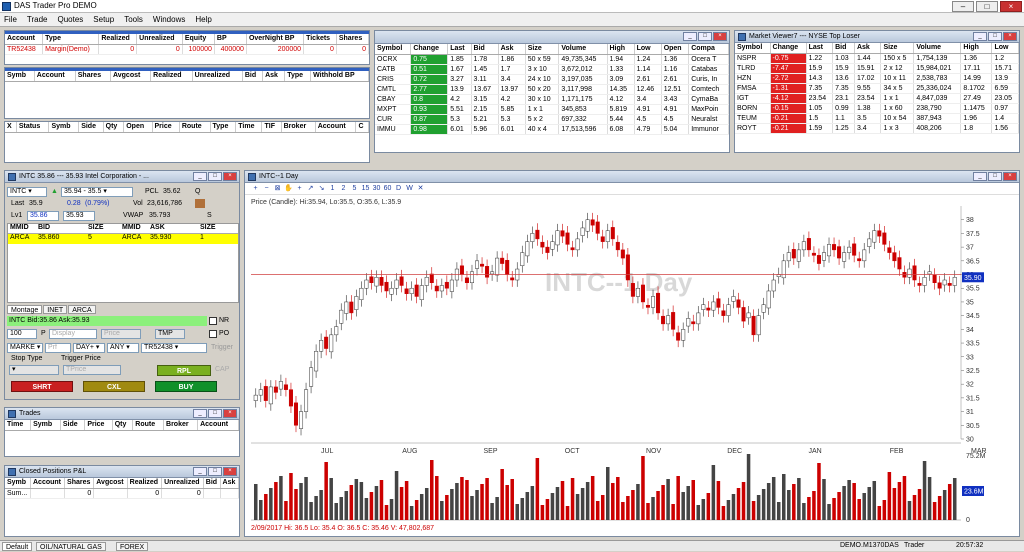 The height and width of the screenshot is (552, 1024). Describe the element at coordinates (198, 39) in the screenshot. I see `col-header: Equity` at that location.